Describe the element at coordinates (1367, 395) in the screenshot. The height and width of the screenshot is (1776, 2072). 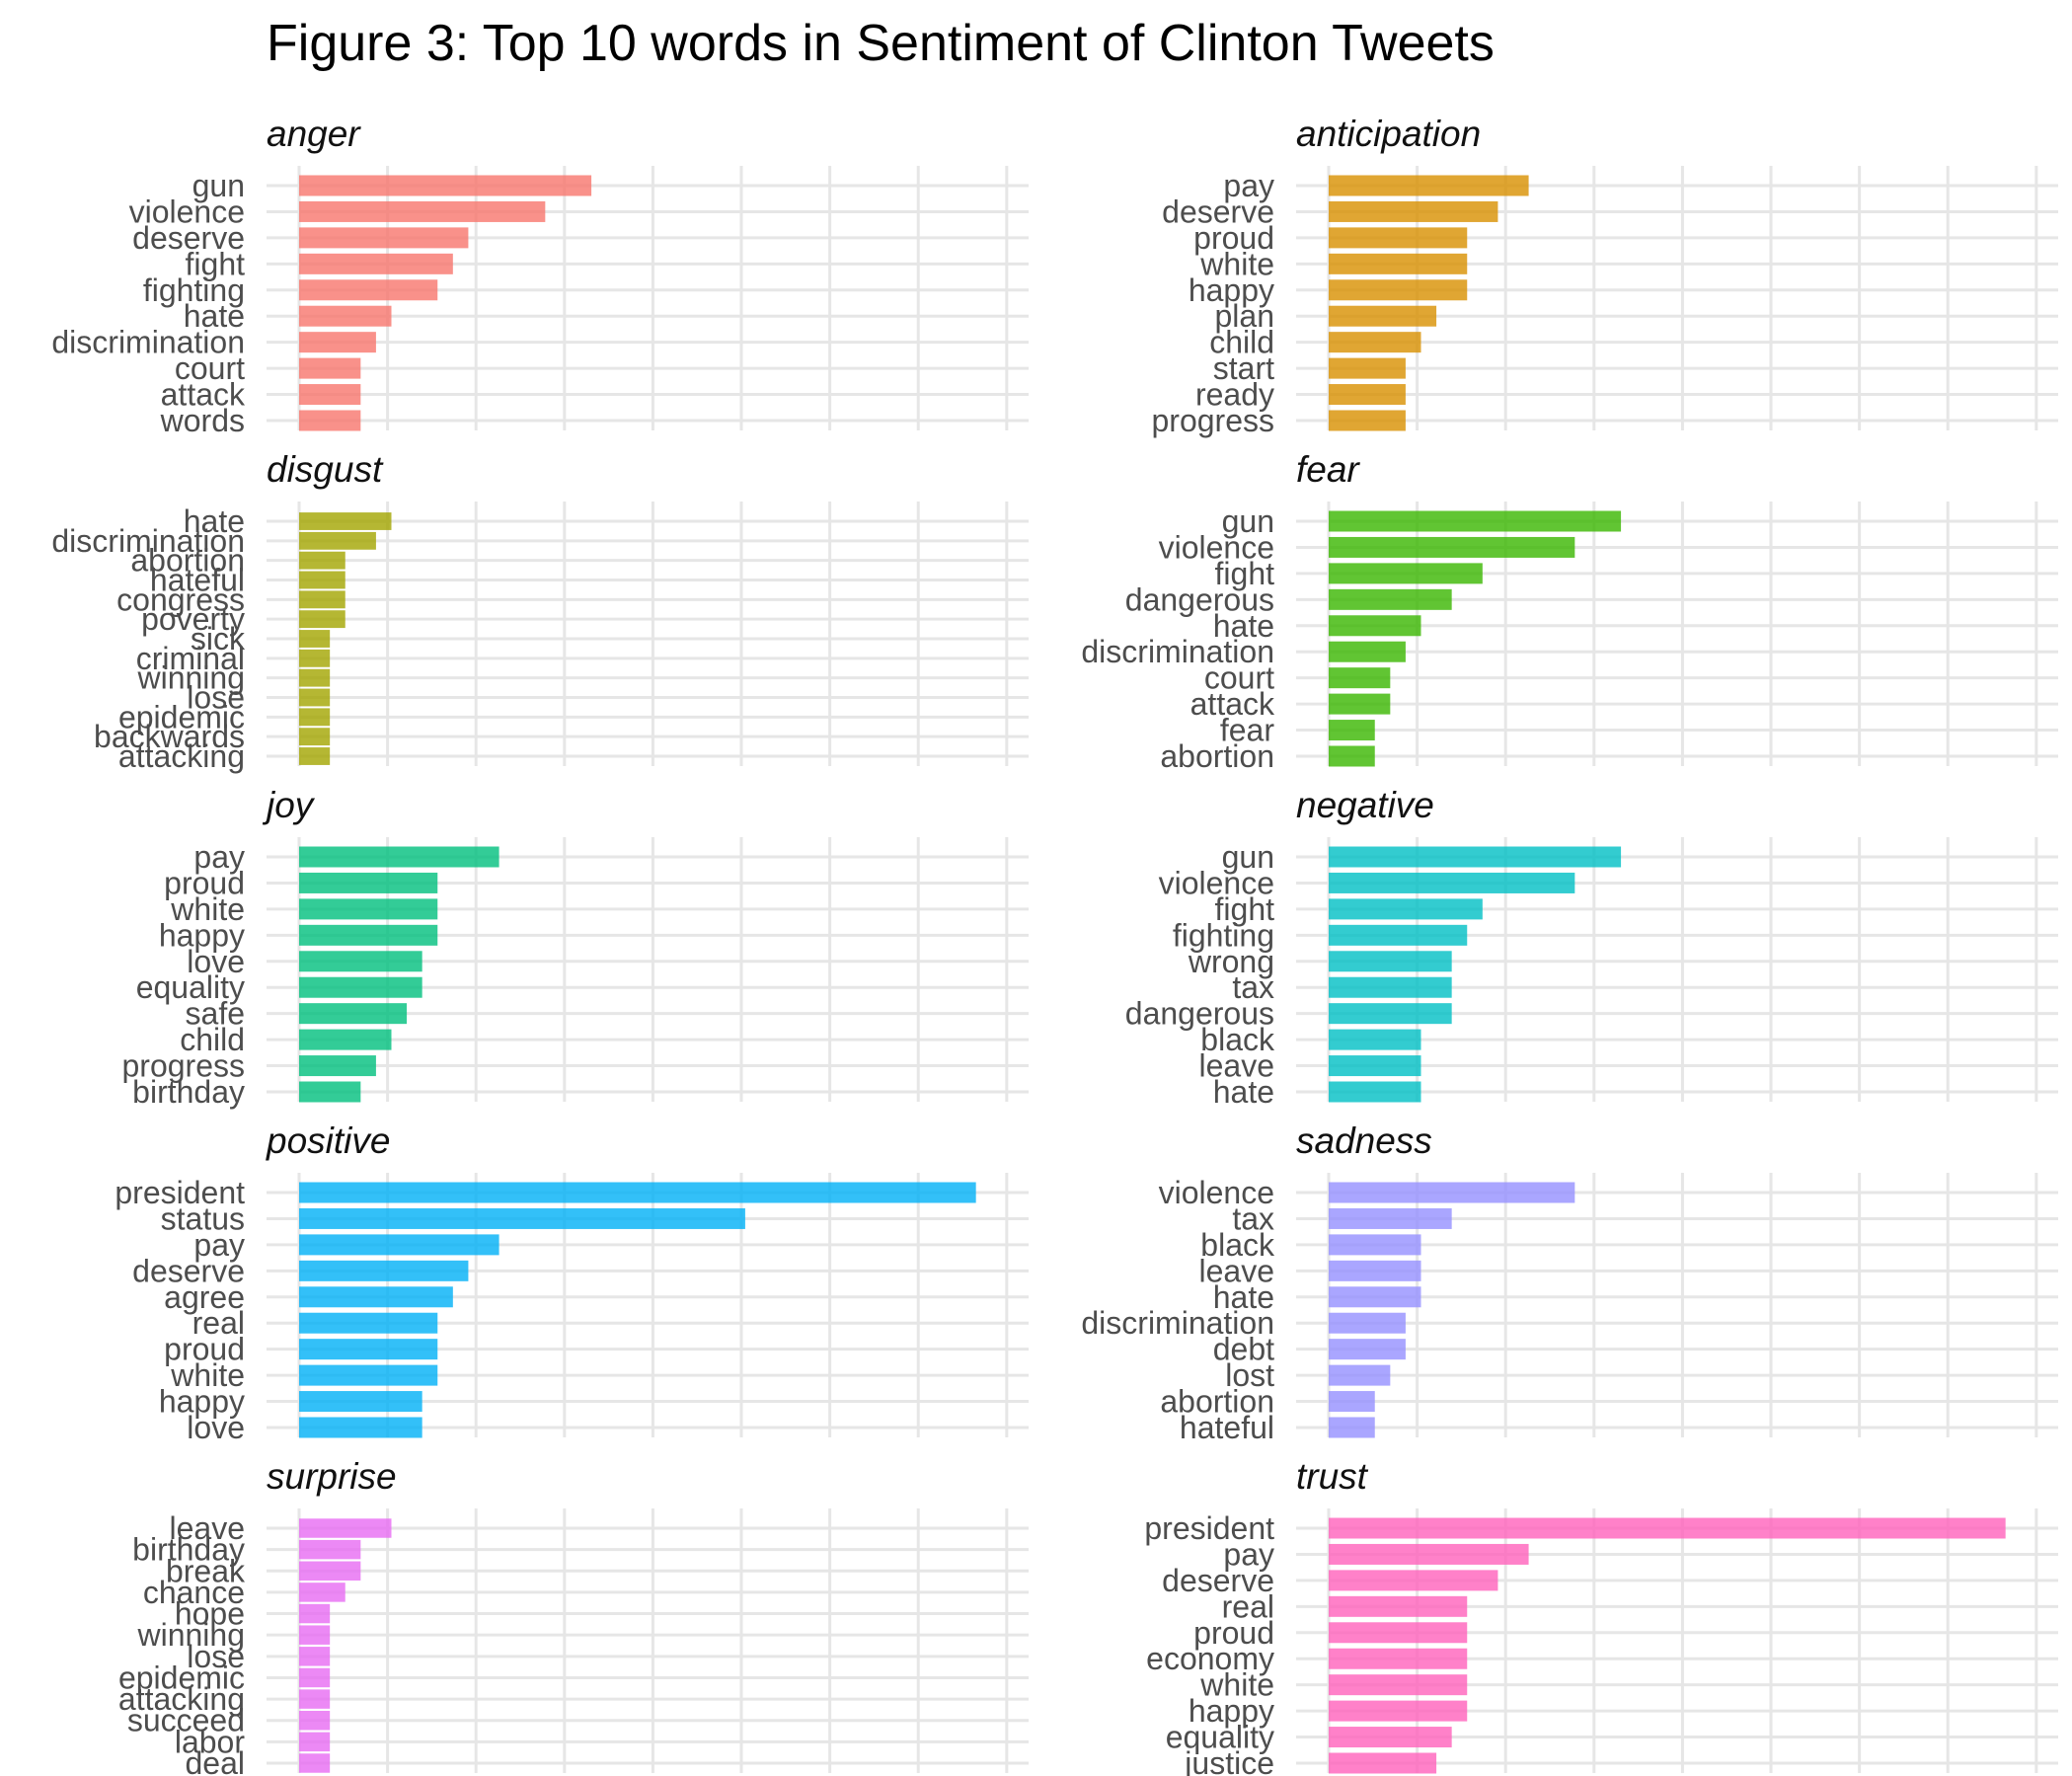
I see `bar-anticipation-ready` at that location.